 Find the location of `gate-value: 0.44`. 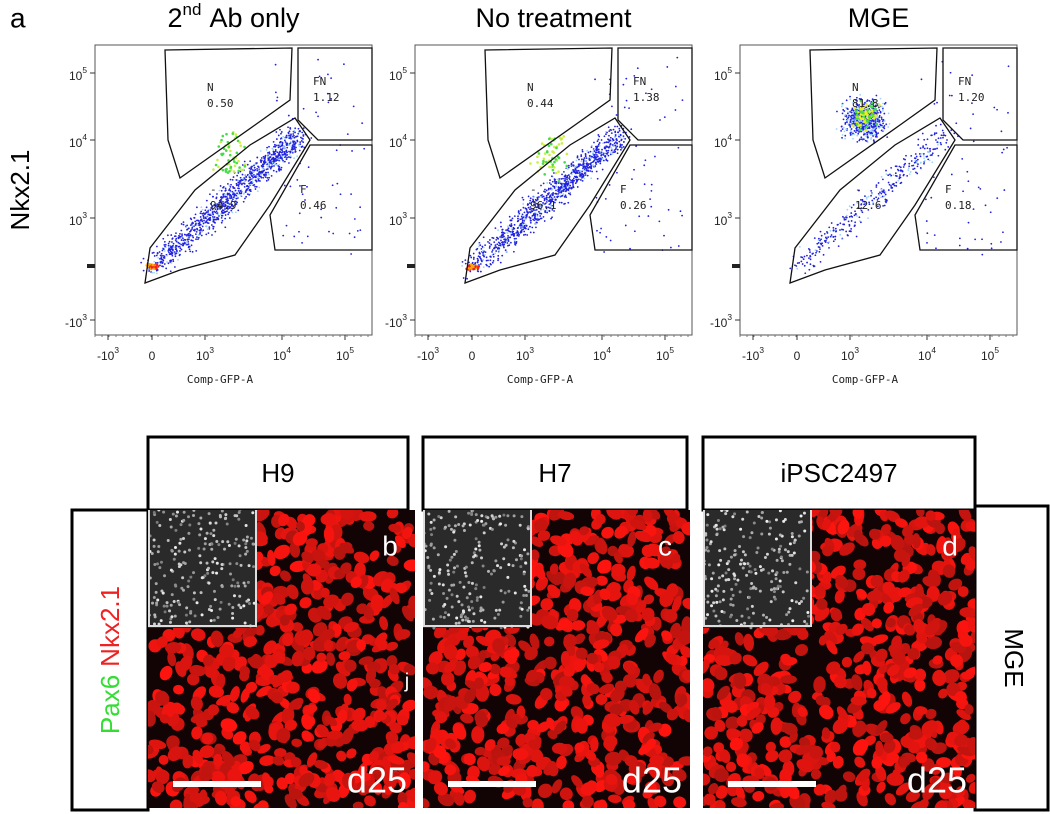

gate-value: 0.44 is located at coordinates (540, 103).